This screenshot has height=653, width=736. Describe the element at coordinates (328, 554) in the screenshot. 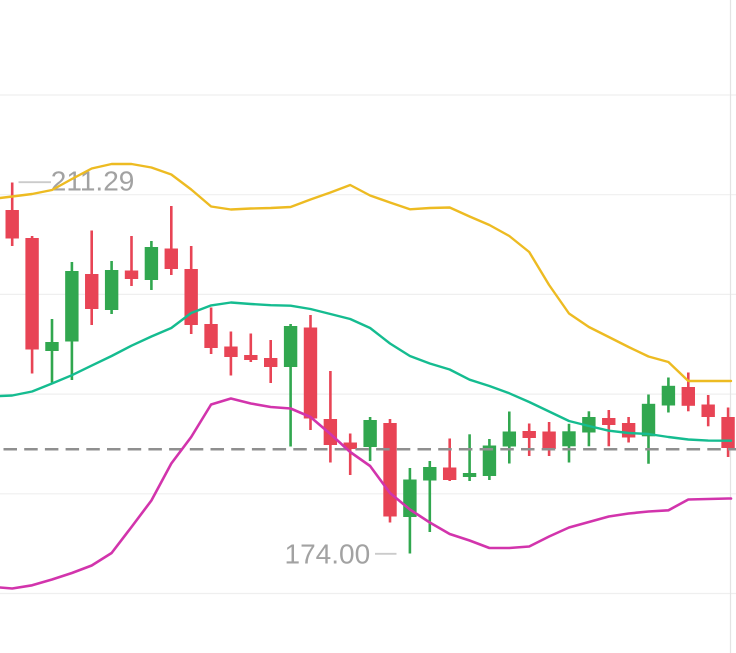

I see `svg-text: 174.00` at that location.